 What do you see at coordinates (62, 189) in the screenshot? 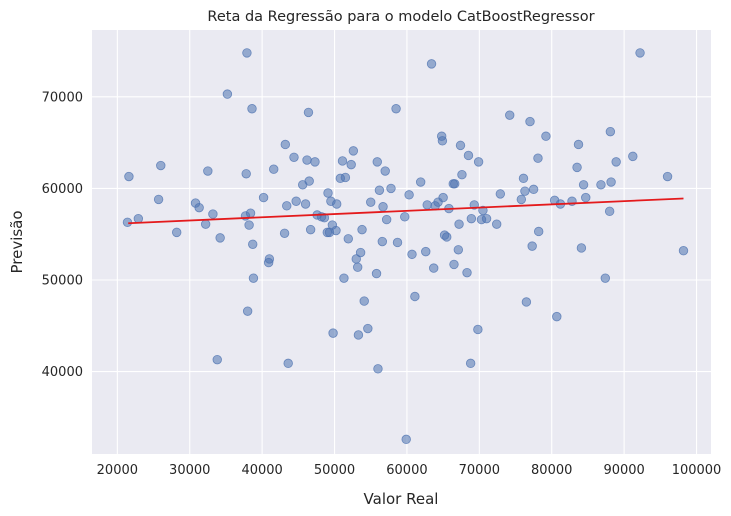
I see `y-tick-label: 60000` at bounding box center [62, 189].